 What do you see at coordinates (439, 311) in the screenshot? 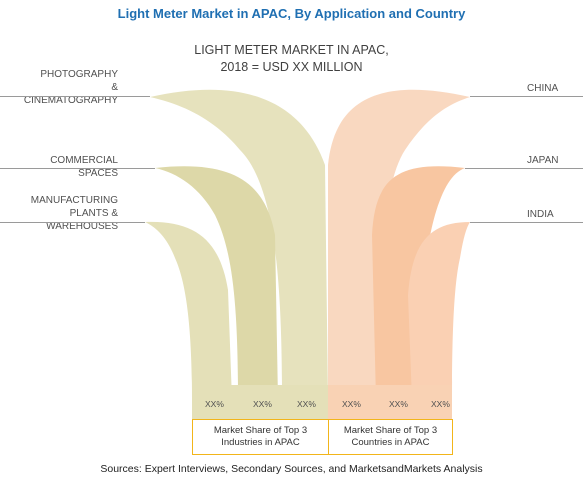
I see `leaf-india` at bounding box center [439, 311].